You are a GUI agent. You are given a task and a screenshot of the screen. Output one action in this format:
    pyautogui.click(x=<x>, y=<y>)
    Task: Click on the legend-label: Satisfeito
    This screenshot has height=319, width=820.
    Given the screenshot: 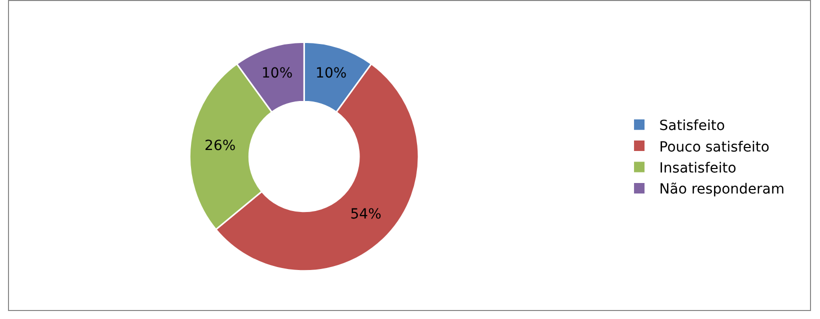 What is the action you would take?
    pyautogui.click(x=692, y=126)
    